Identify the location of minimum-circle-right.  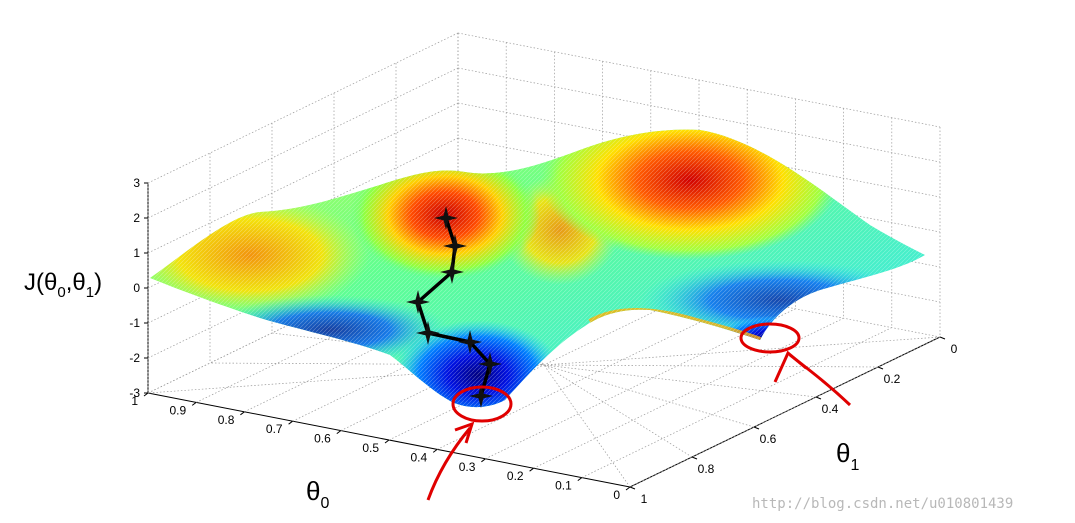
(770, 338).